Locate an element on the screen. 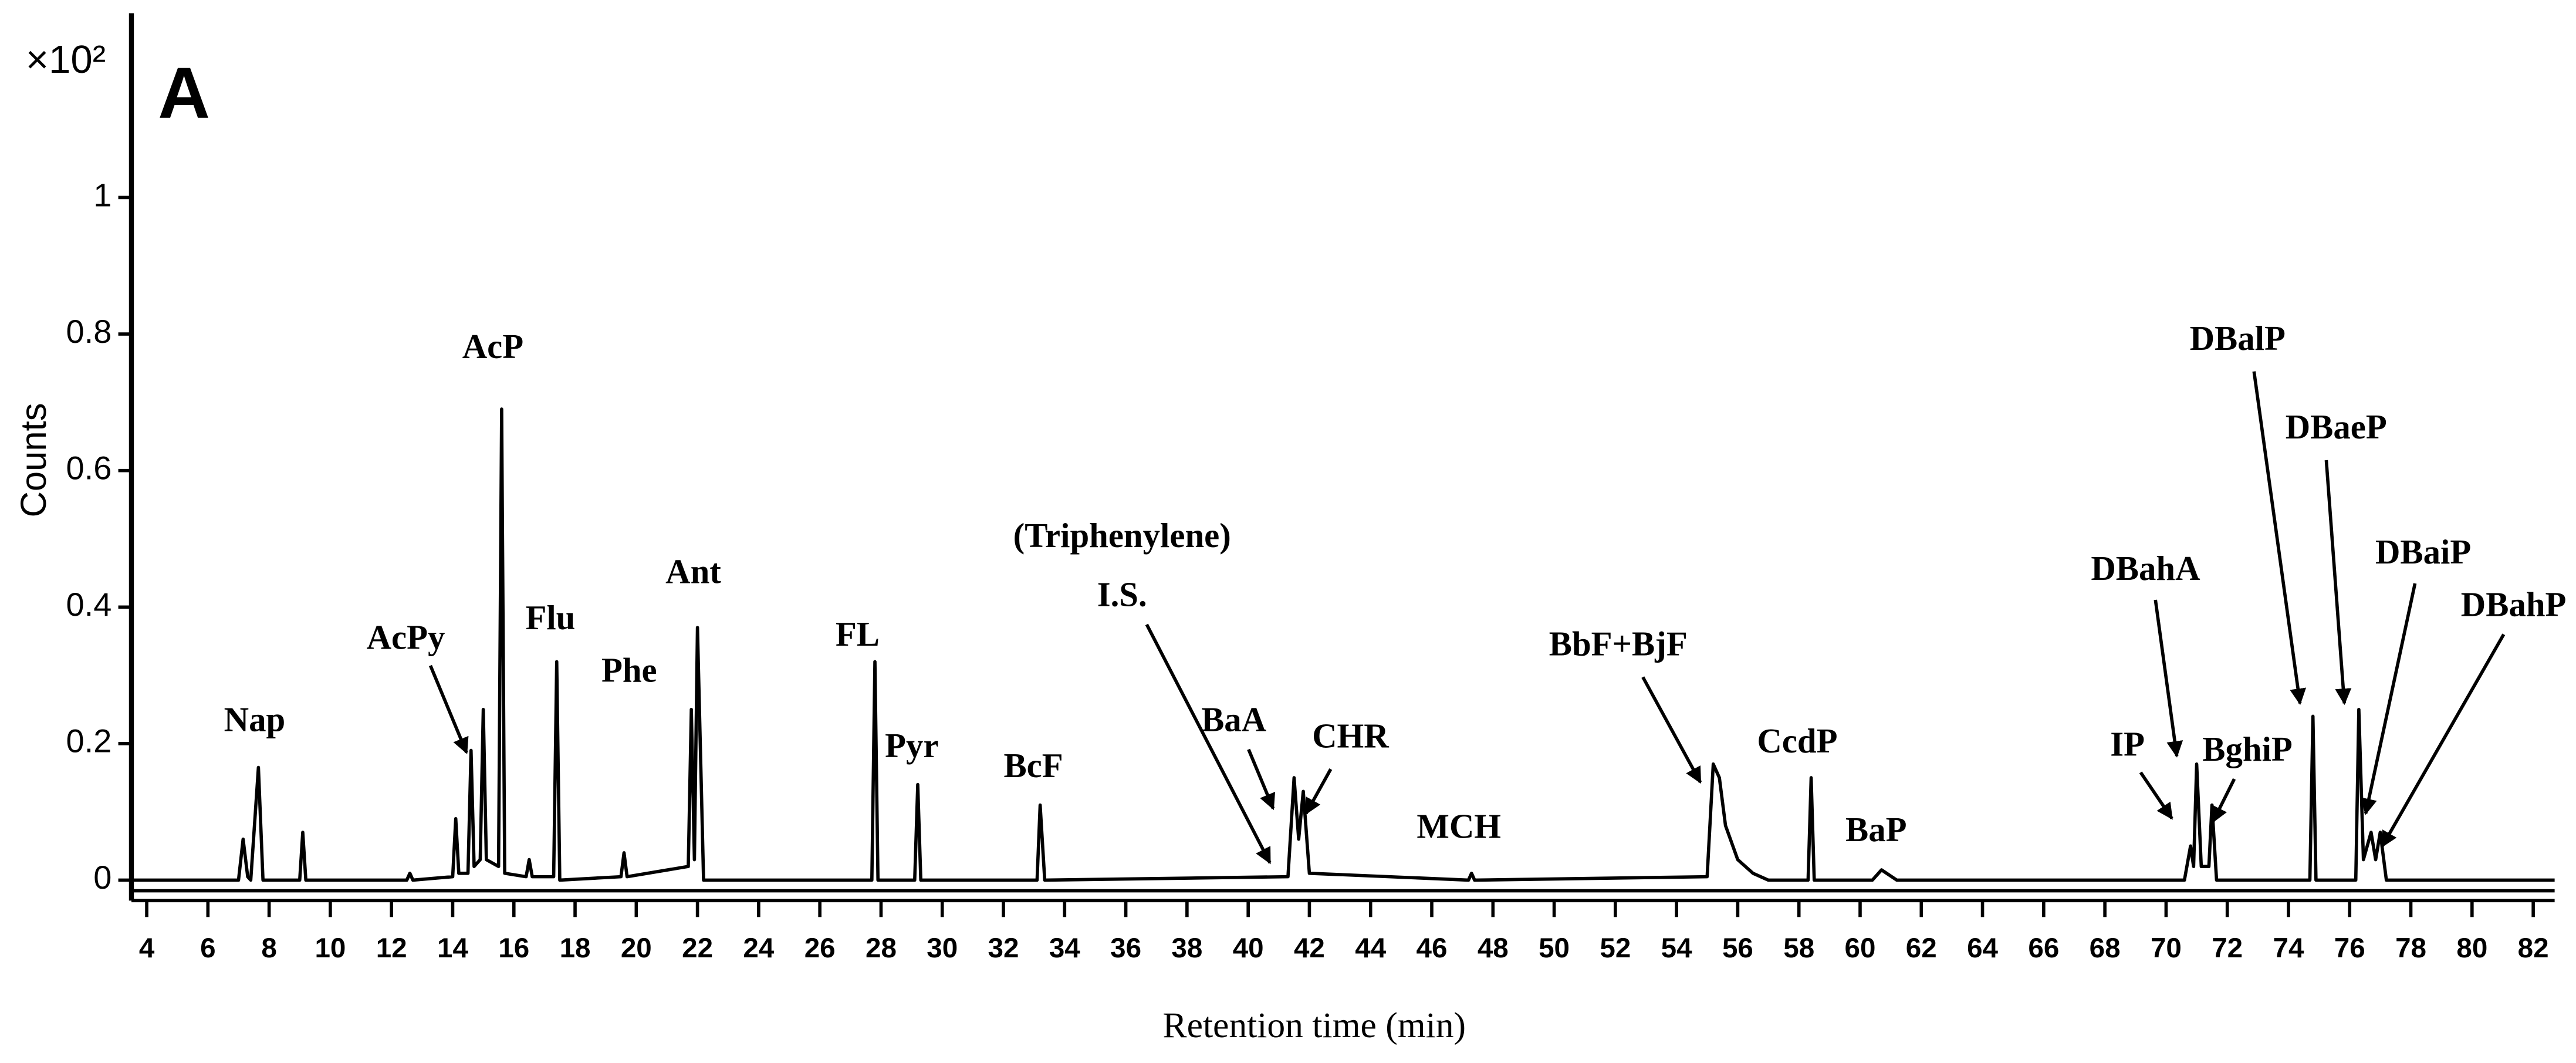 The image size is (2576, 1063). x-tick-label: 60 is located at coordinates (1860, 948).